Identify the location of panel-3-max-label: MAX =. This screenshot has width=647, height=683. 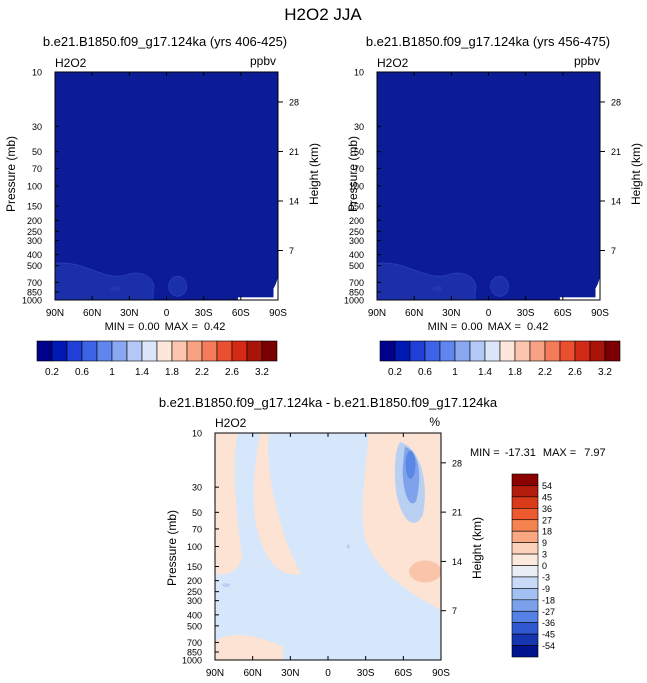
(559, 453).